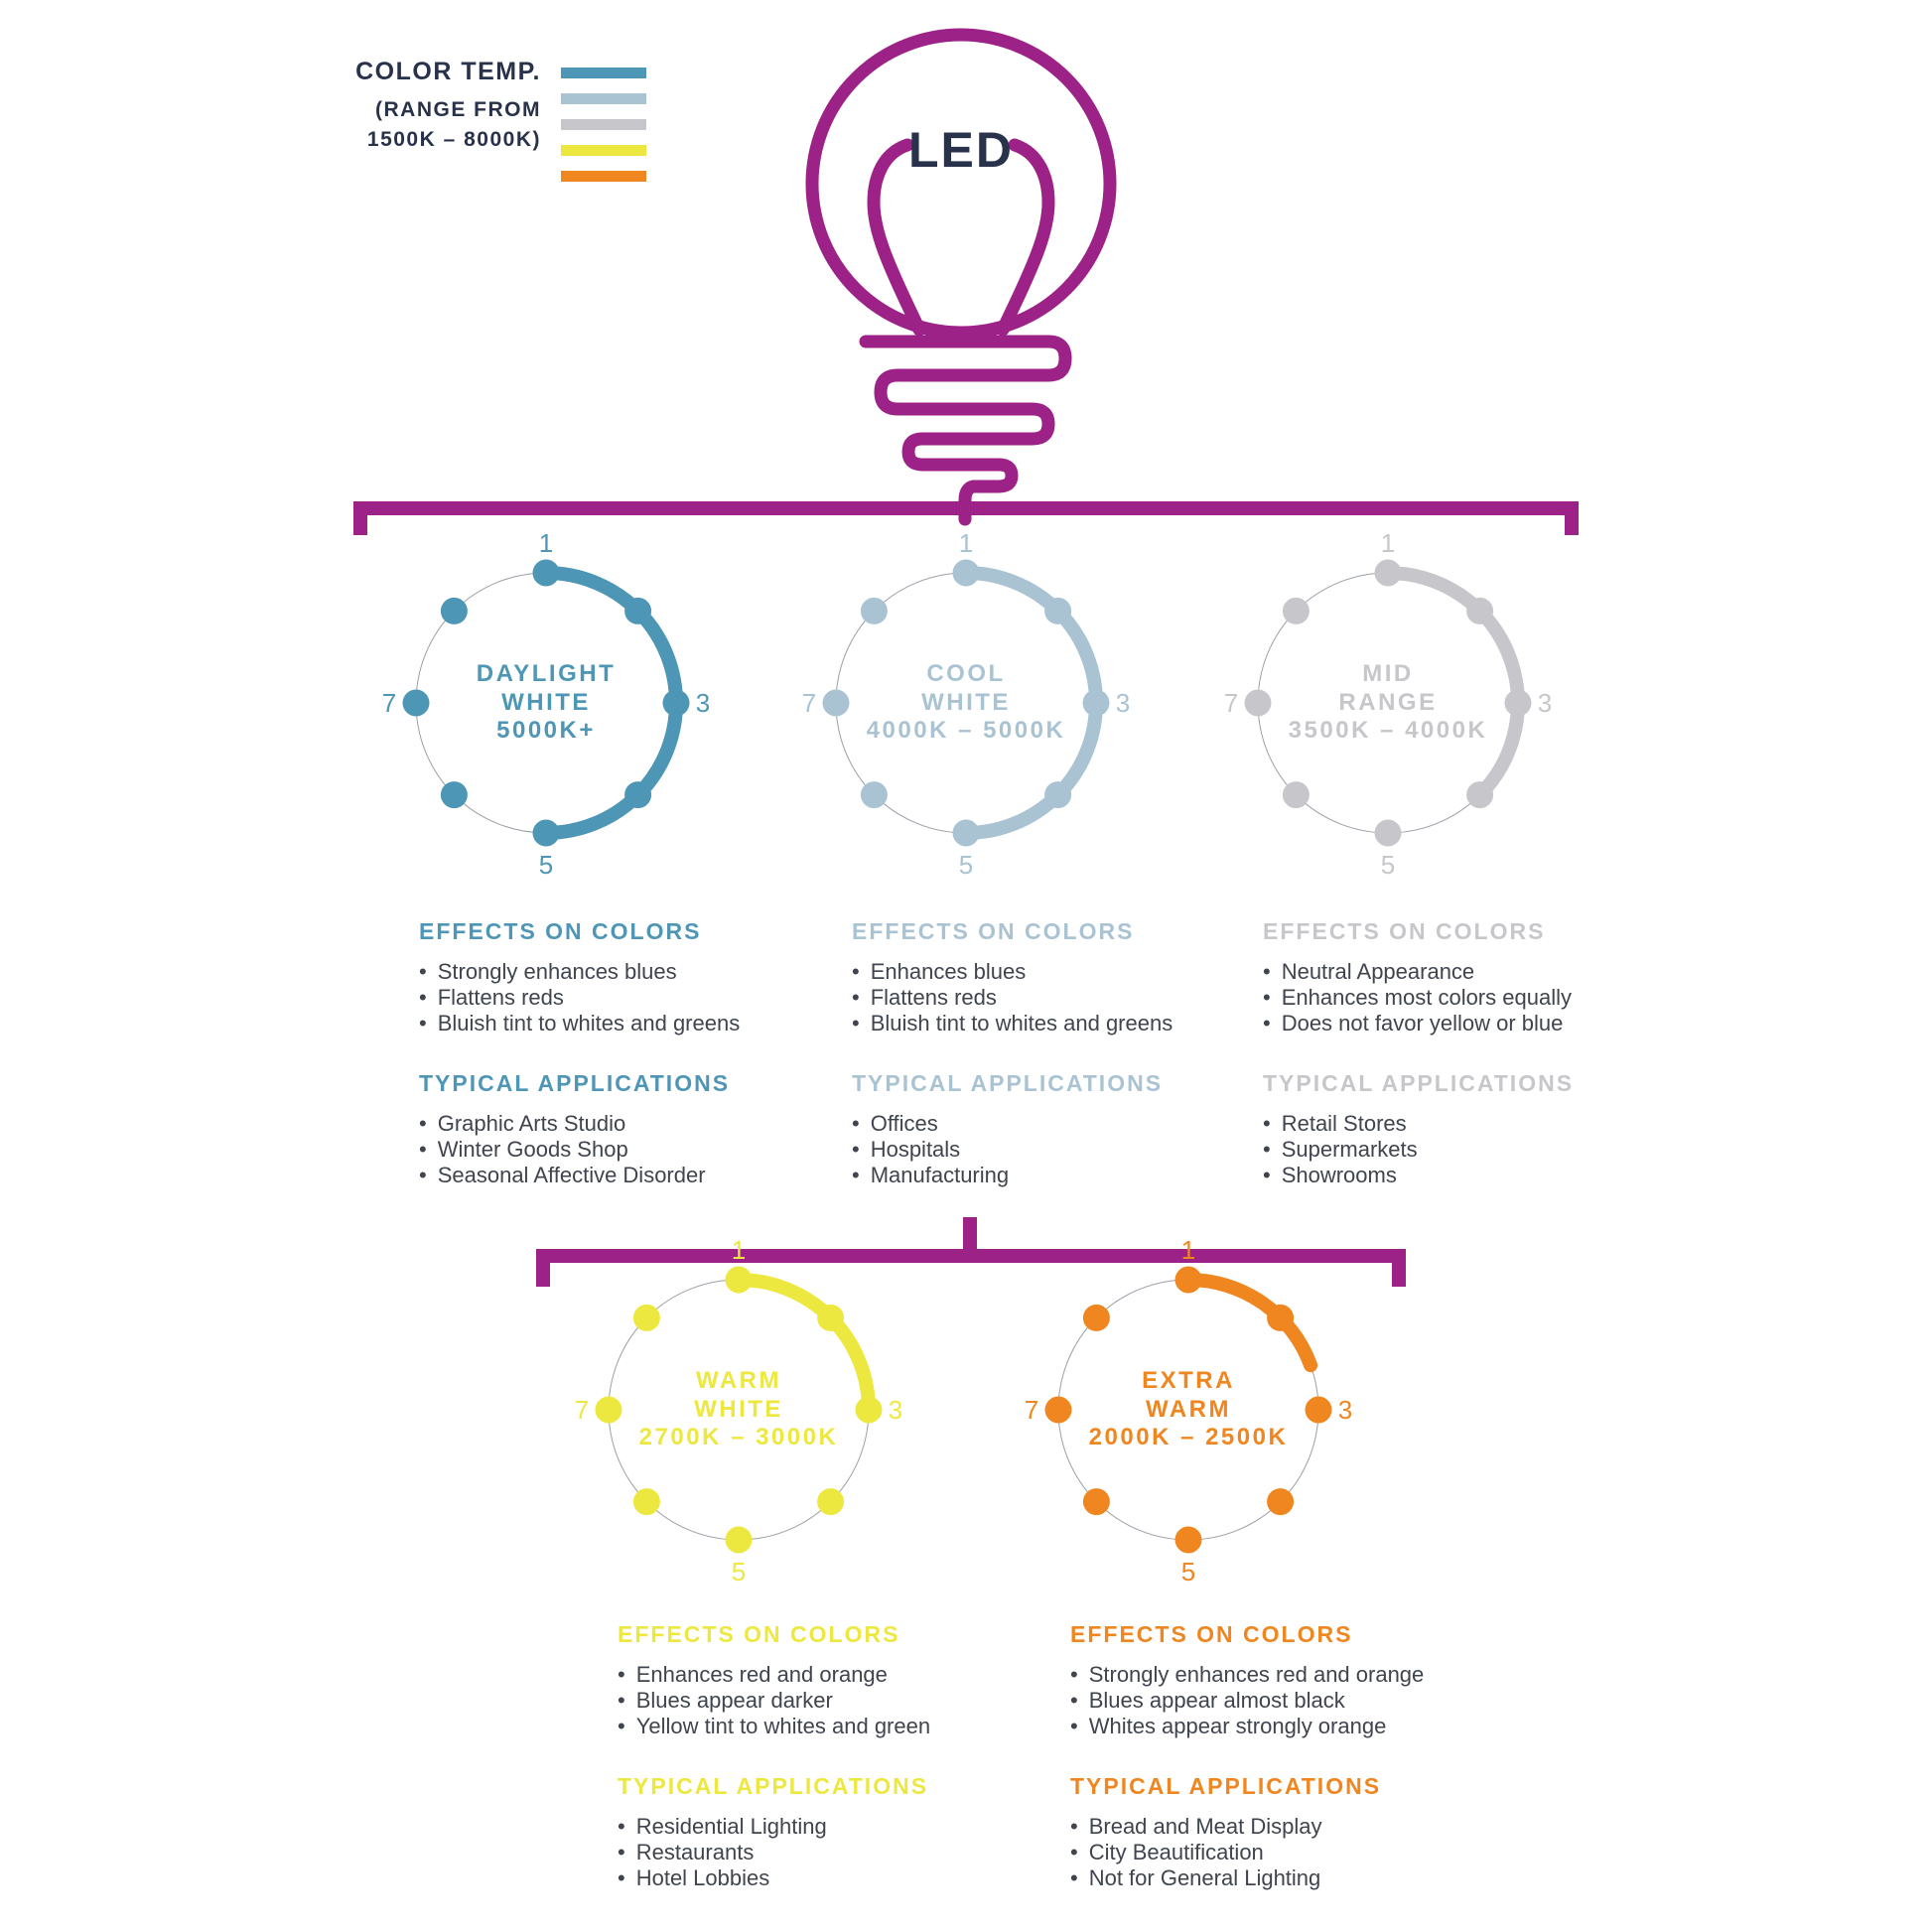 The image size is (1932, 1932). I want to click on dial-extra-warm: 1 3 5 7 EXTRA WARM 2000K – 2500K, so click(1188, 1409).